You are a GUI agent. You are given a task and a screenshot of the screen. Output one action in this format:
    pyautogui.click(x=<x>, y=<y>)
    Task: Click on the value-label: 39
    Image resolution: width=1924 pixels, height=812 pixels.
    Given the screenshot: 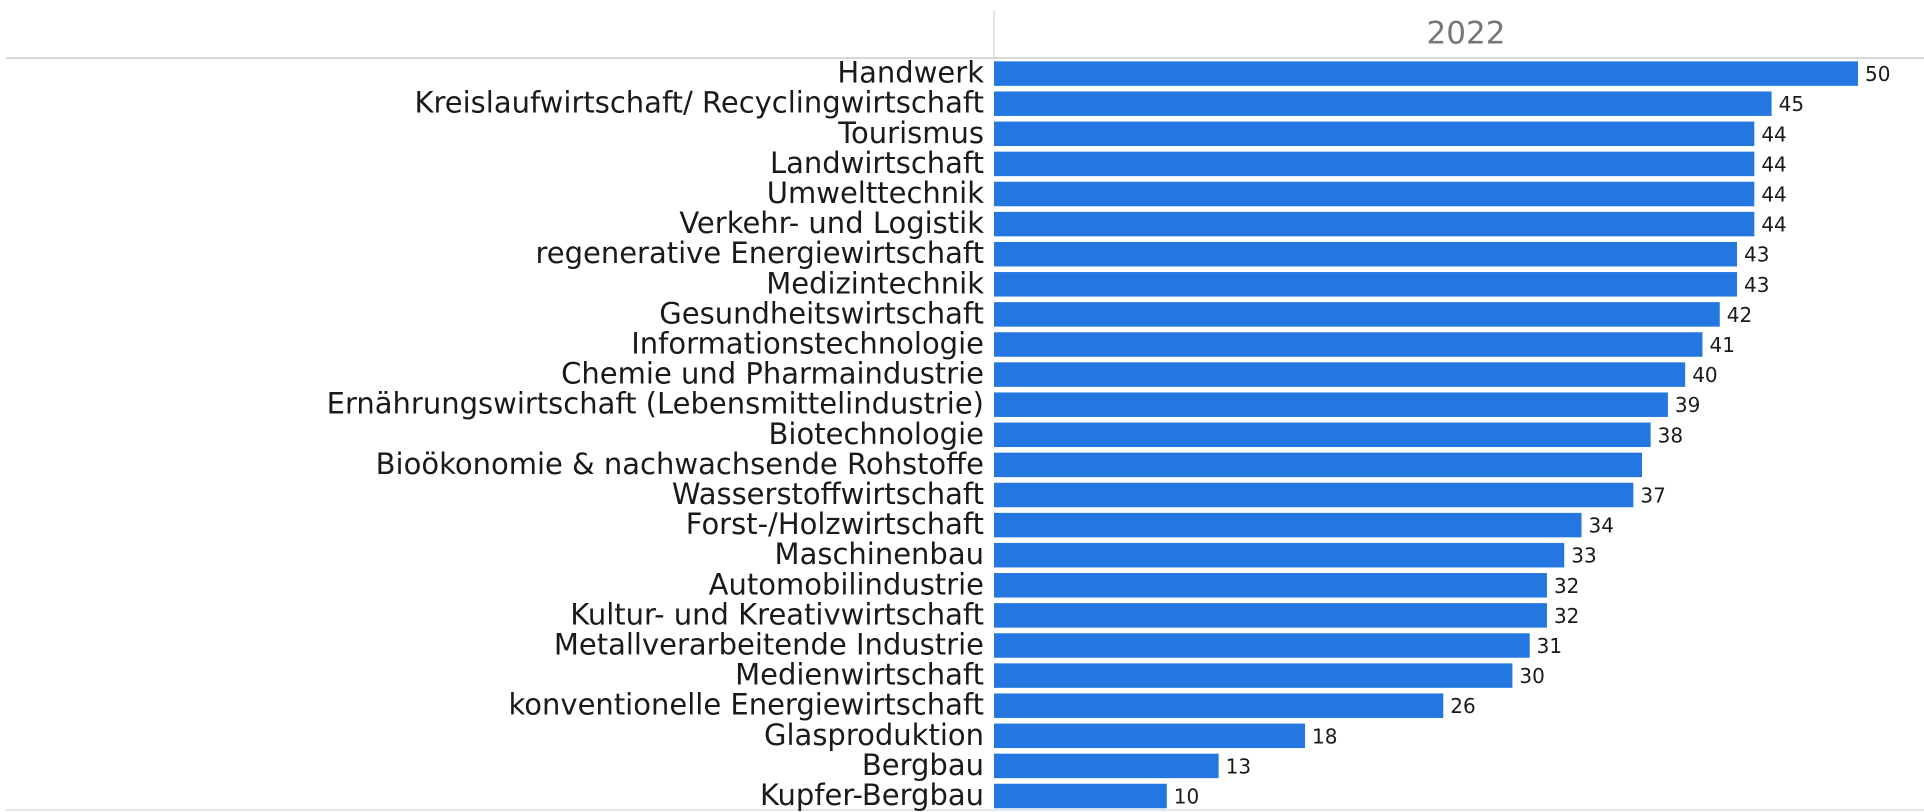 What is the action you would take?
    pyautogui.click(x=1687, y=405)
    